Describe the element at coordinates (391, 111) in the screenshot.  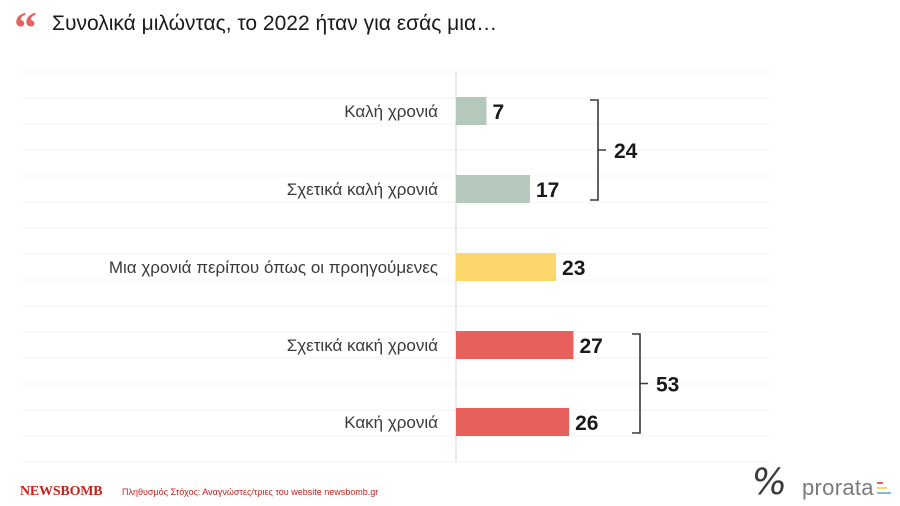
I see `category-label: Καλή χρονιά` at that location.